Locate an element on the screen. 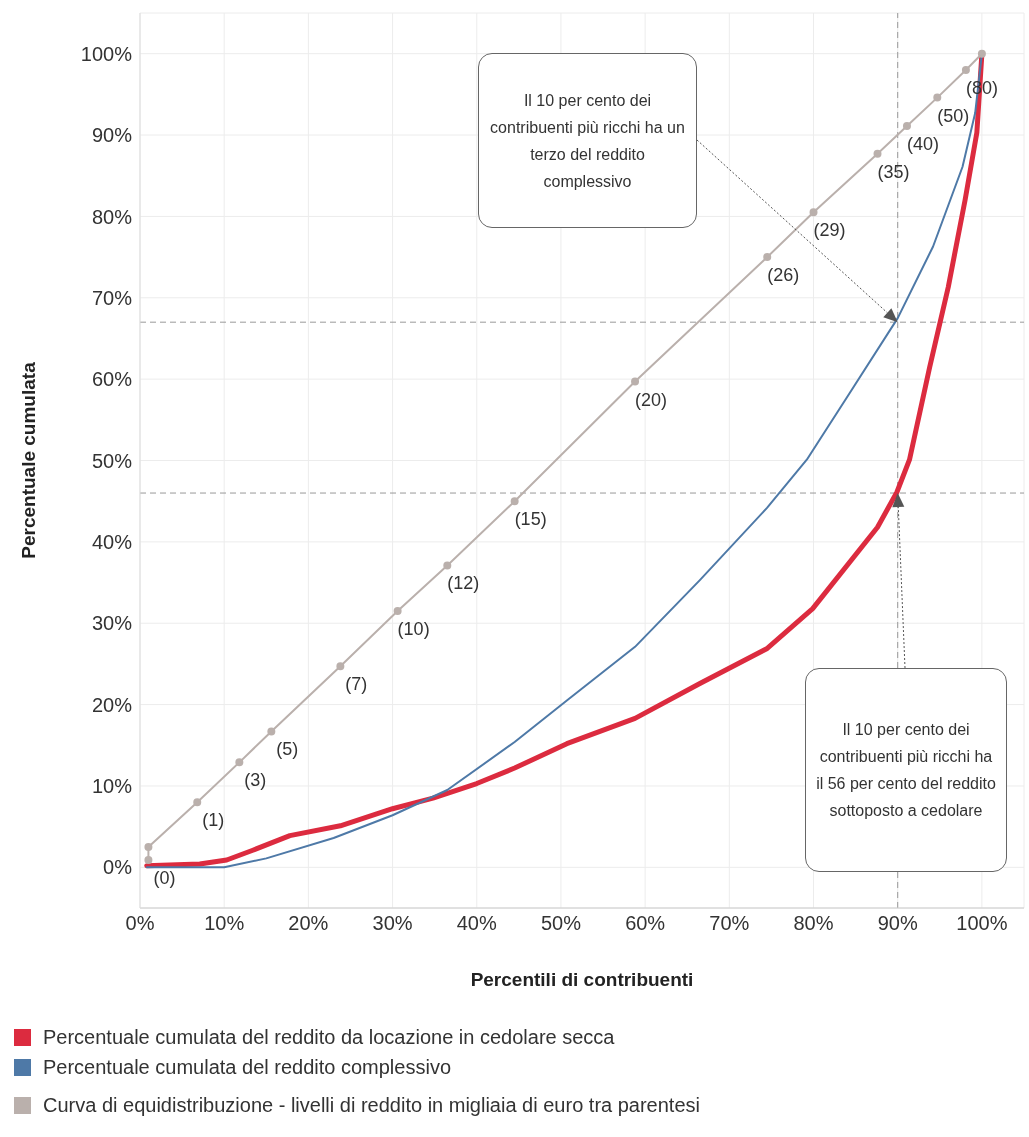  y-tick-label: 0% is located at coordinates (118, 867).